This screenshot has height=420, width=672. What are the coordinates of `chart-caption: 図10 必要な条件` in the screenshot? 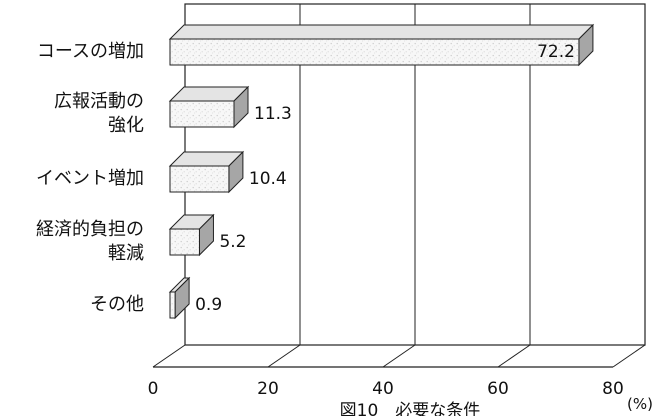 It's located at (410, 408).